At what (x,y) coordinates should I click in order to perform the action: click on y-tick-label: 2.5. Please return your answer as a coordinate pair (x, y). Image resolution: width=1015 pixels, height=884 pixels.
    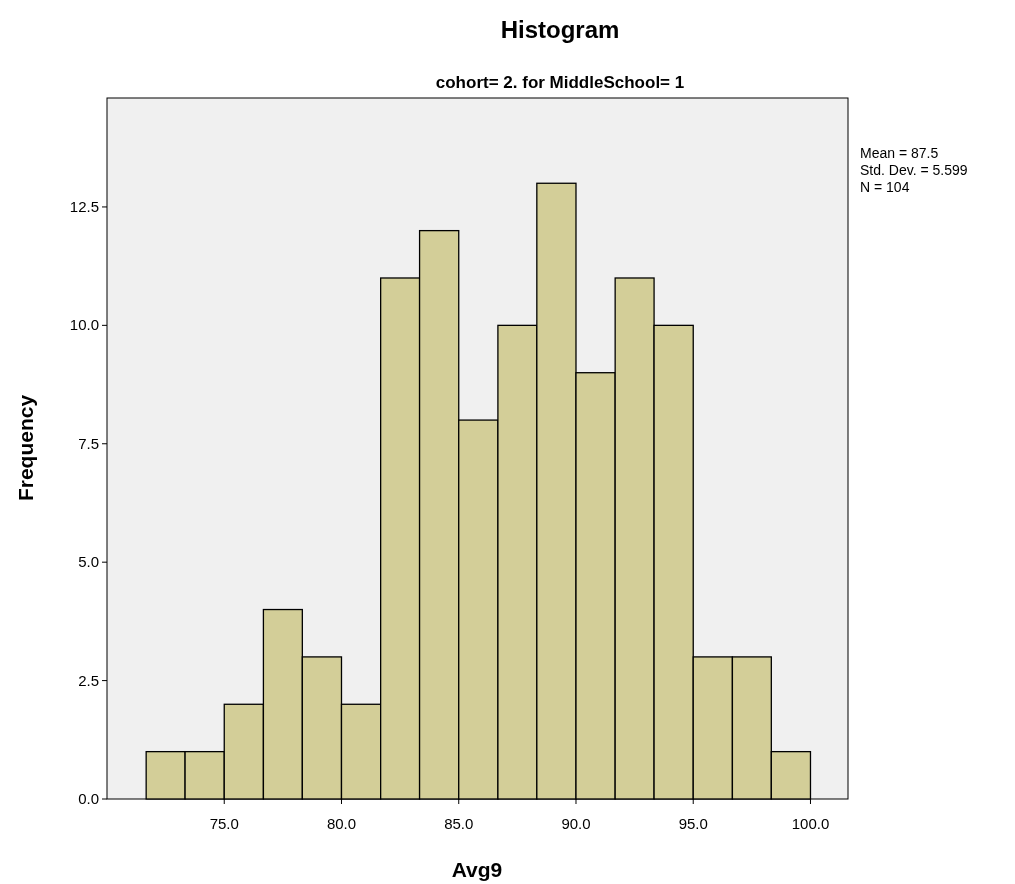
    Looking at the image, I should click on (88, 680).